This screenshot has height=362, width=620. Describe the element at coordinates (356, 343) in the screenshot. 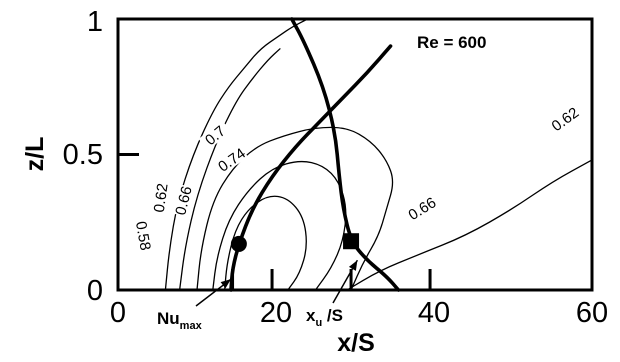

I see `x-axis-title: x/S` at that location.